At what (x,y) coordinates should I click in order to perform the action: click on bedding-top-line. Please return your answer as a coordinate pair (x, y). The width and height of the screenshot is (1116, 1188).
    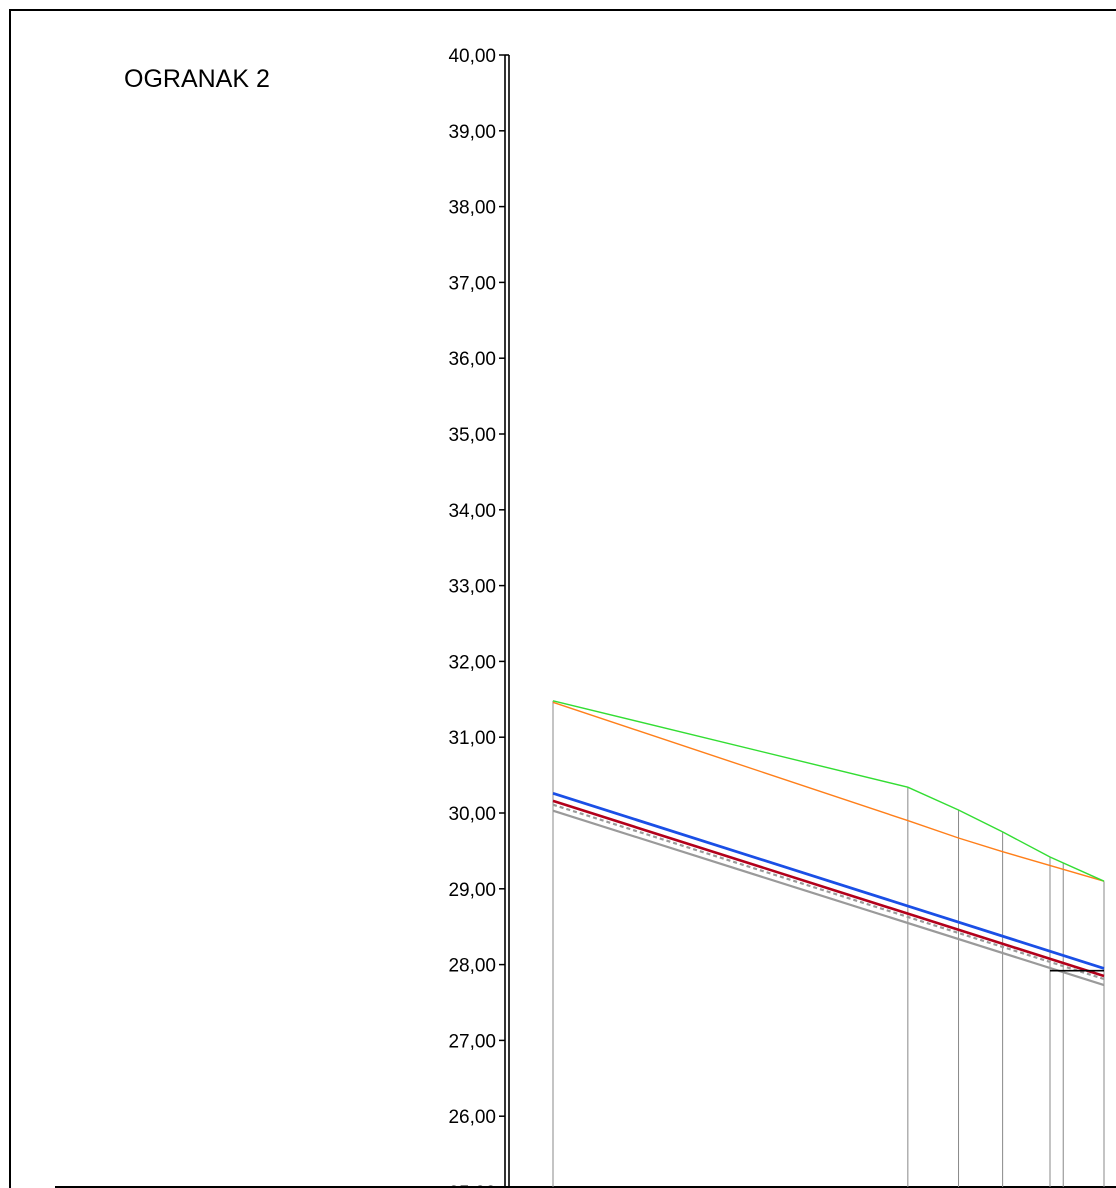
    Looking at the image, I should click on (828, 892).